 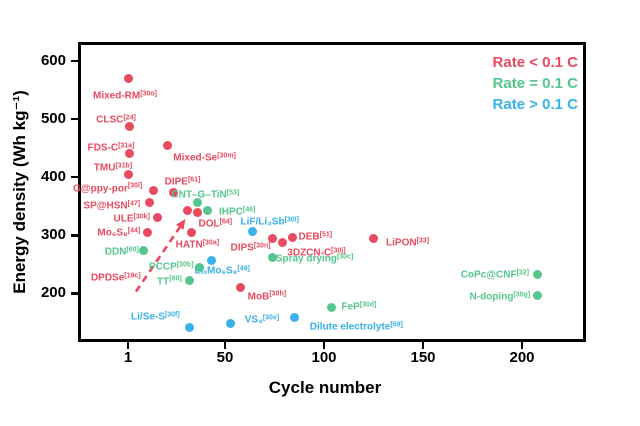 What do you see at coordinates (325, 387) in the screenshot?
I see `x-axis-title: Cycle number` at bounding box center [325, 387].